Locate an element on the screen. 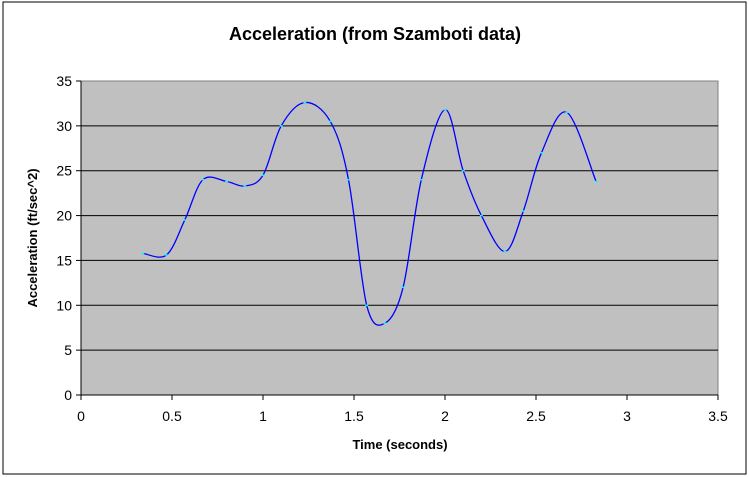 The height and width of the screenshot is (477, 749). y-tick-label: 30 is located at coordinates (64, 126).